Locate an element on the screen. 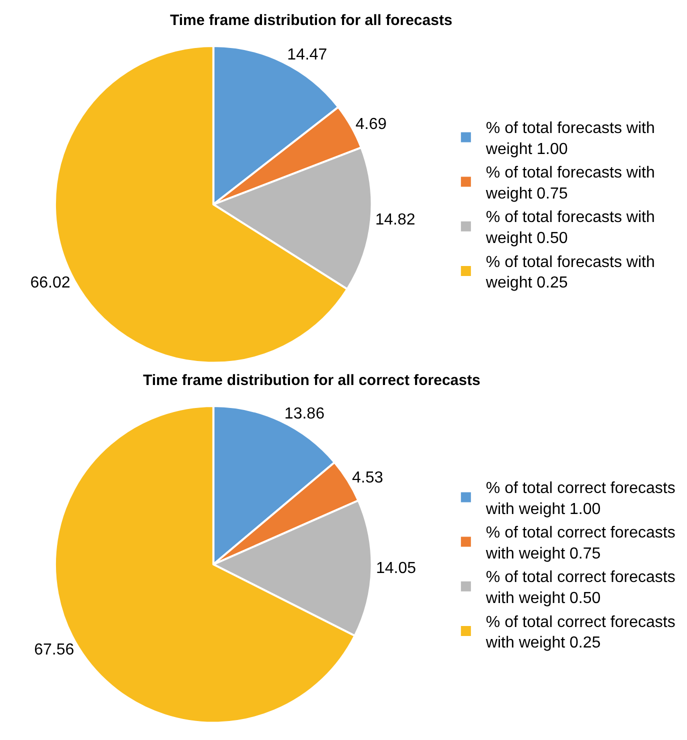 Image resolution: width=687 pixels, height=740 pixels. data-label: 13.86 is located at coordinates (304, 413).